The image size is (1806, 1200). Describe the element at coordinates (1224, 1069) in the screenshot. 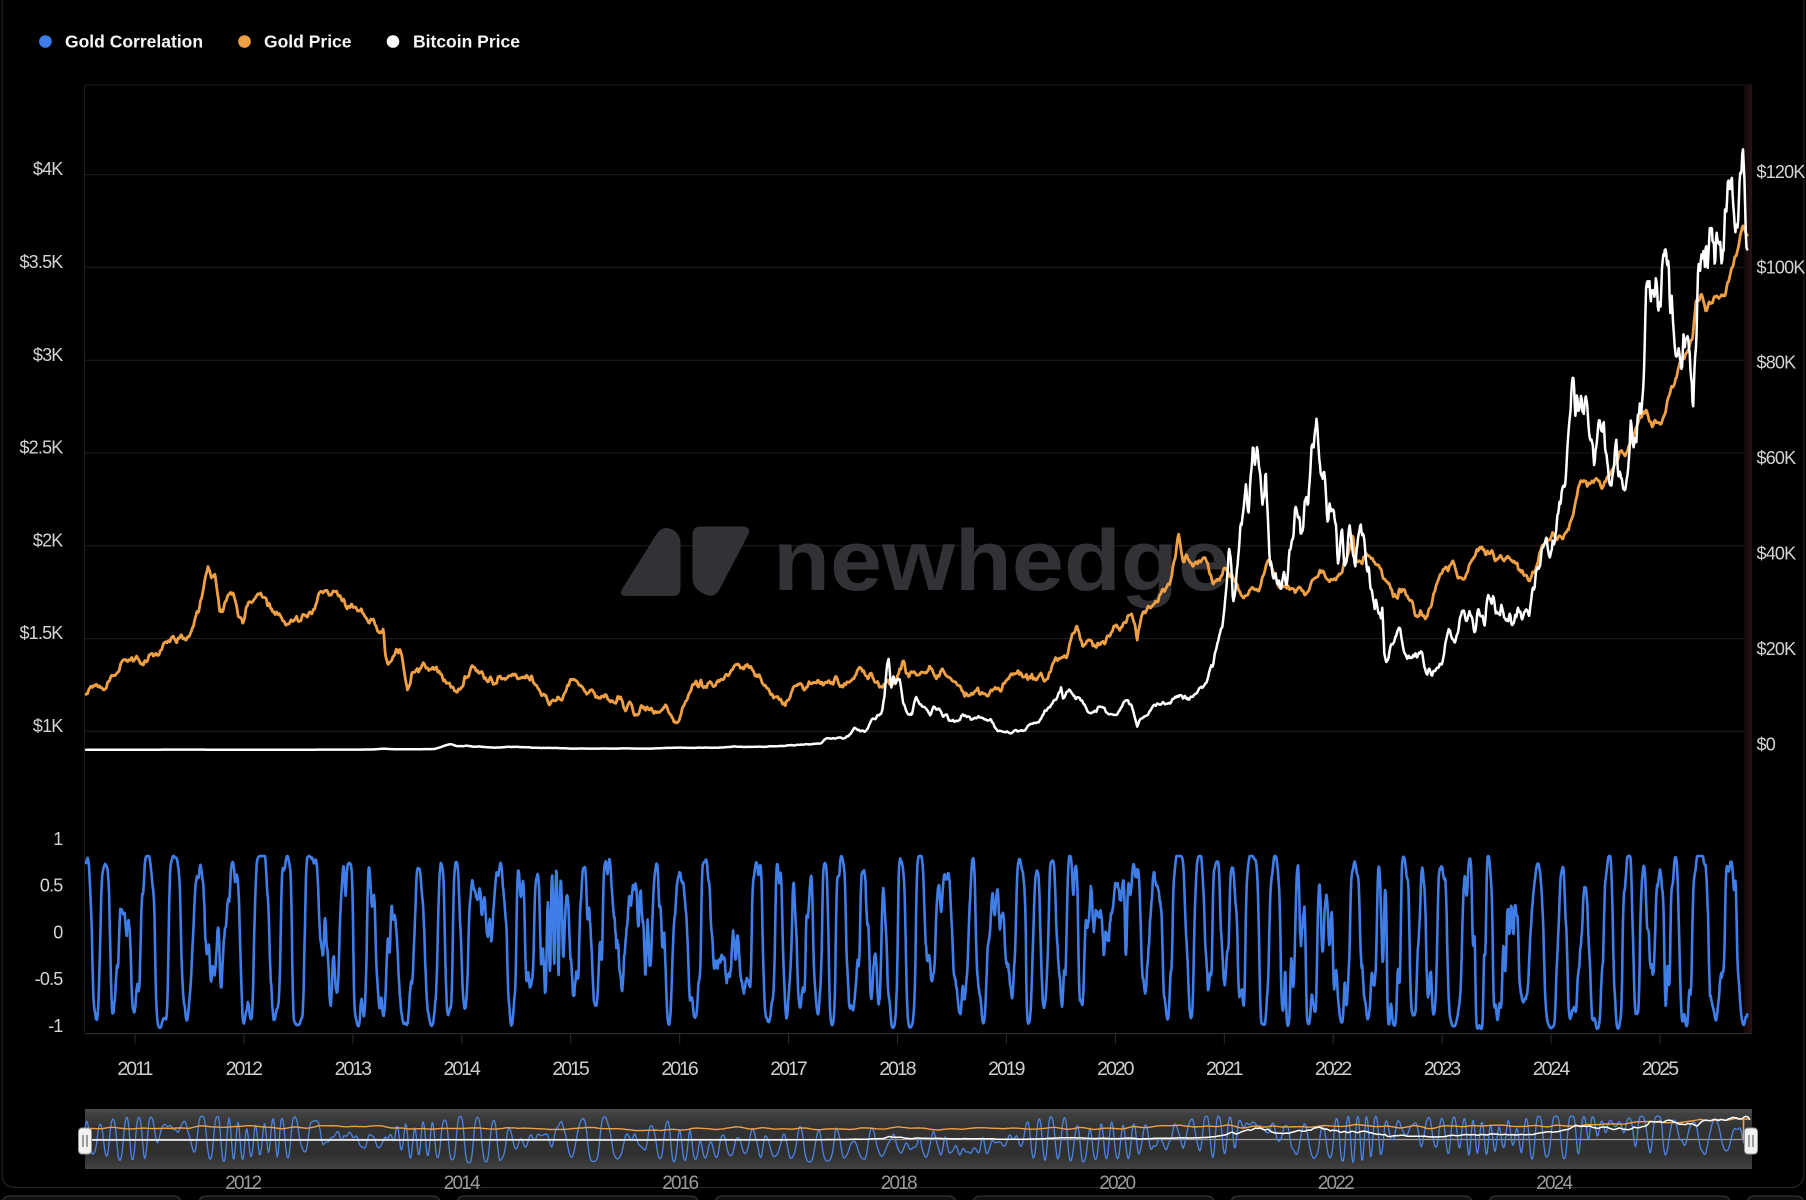

I see `svg-text: 2021` at that location.